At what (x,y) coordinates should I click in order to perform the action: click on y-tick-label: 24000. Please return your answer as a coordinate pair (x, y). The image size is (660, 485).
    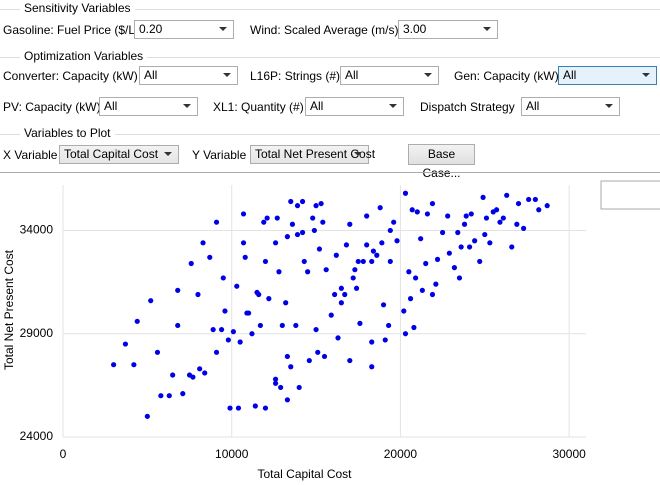
    Looking at the image, I should click on (37, 436).